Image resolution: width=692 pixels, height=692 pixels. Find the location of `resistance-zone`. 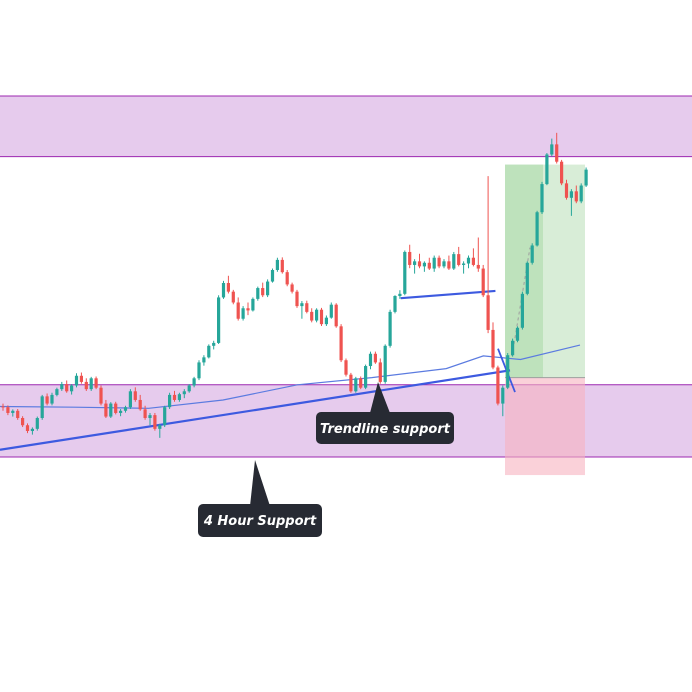

resistance-zone is located at coordinates (346, 126).